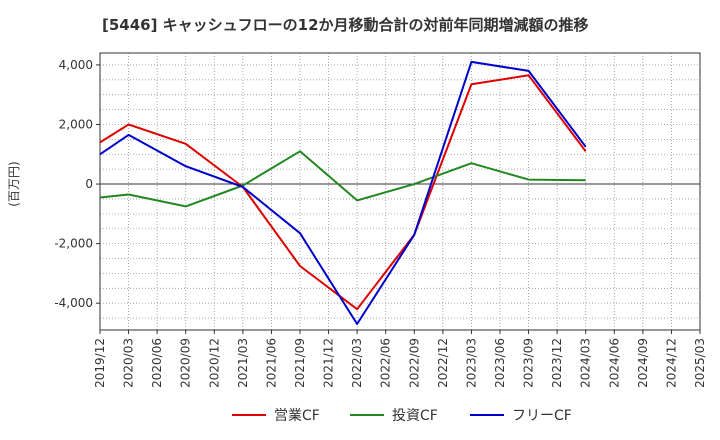  Describe the element at coordinates (671, 363) in the screenshot. I see `x-tick-label: 2024/12` at that location.